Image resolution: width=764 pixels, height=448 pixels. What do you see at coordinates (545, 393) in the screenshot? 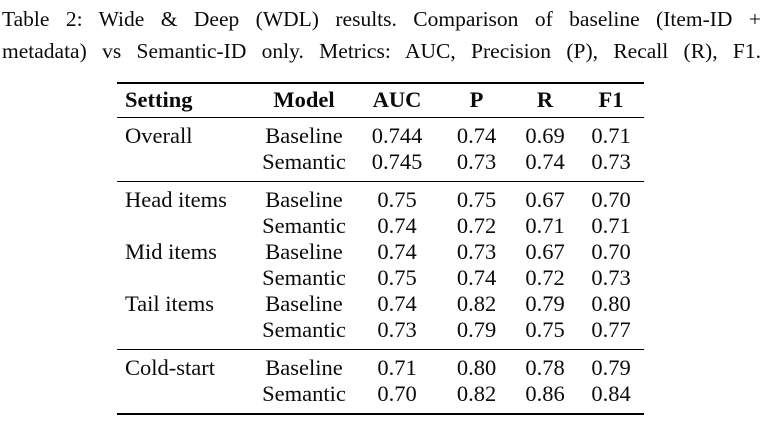
I see `cell-r: 0.86` at bounding box center [545, 393].